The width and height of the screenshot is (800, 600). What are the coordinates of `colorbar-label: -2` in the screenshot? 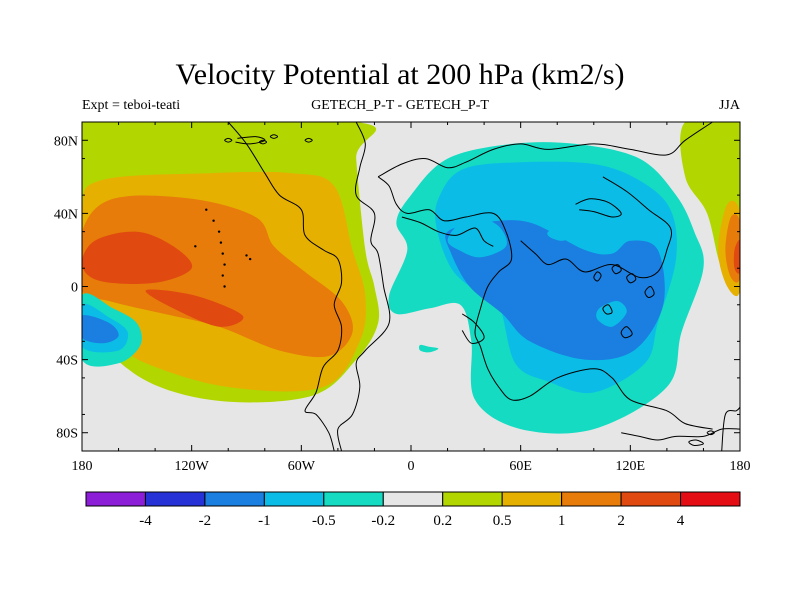 It's located at (205, 521).